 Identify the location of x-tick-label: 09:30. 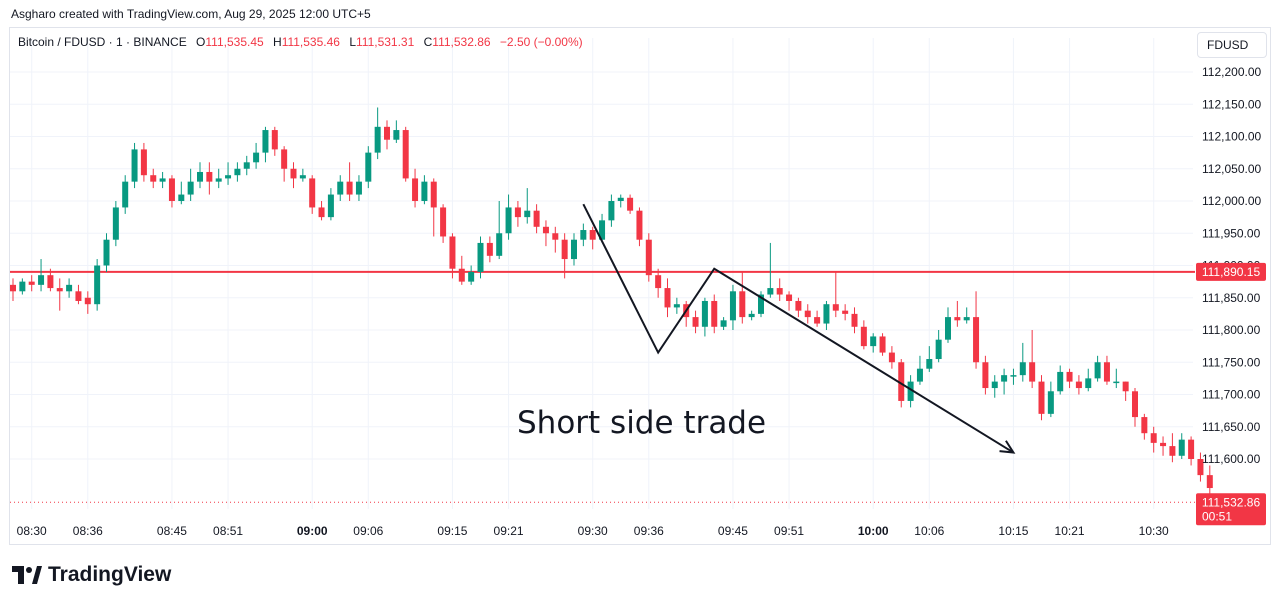
(593, 531).